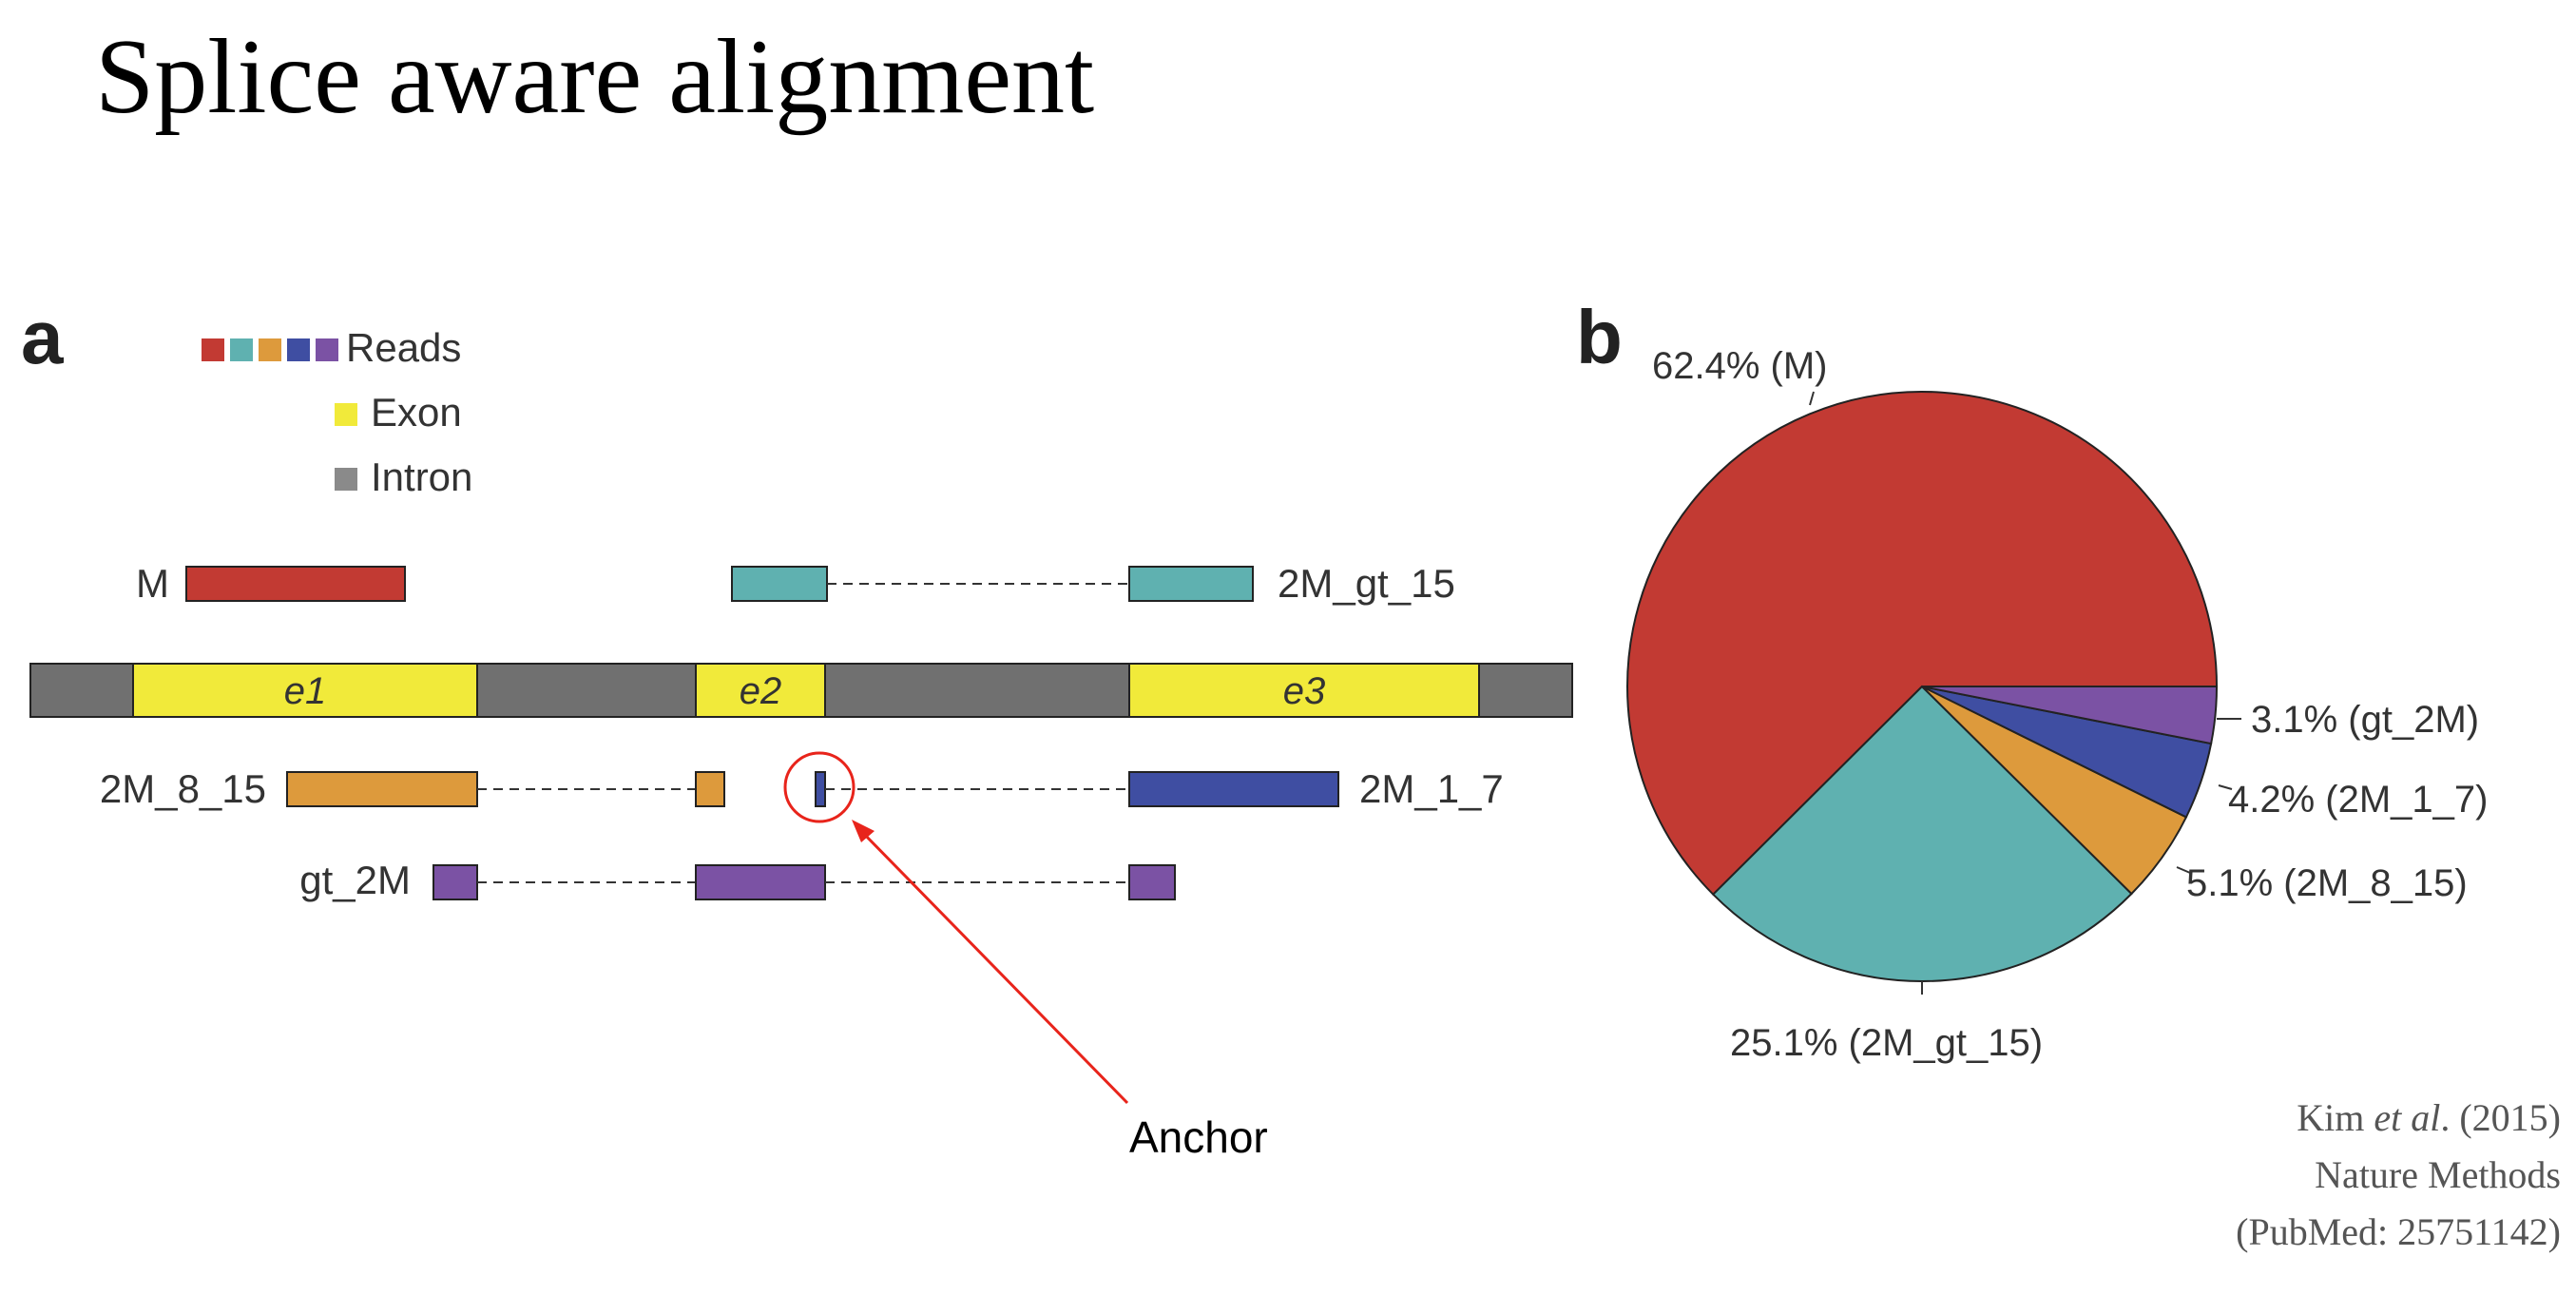 This screenshot has height=1295, width=2576. I want to click on anchor-arrow-line, so click(993, 966).